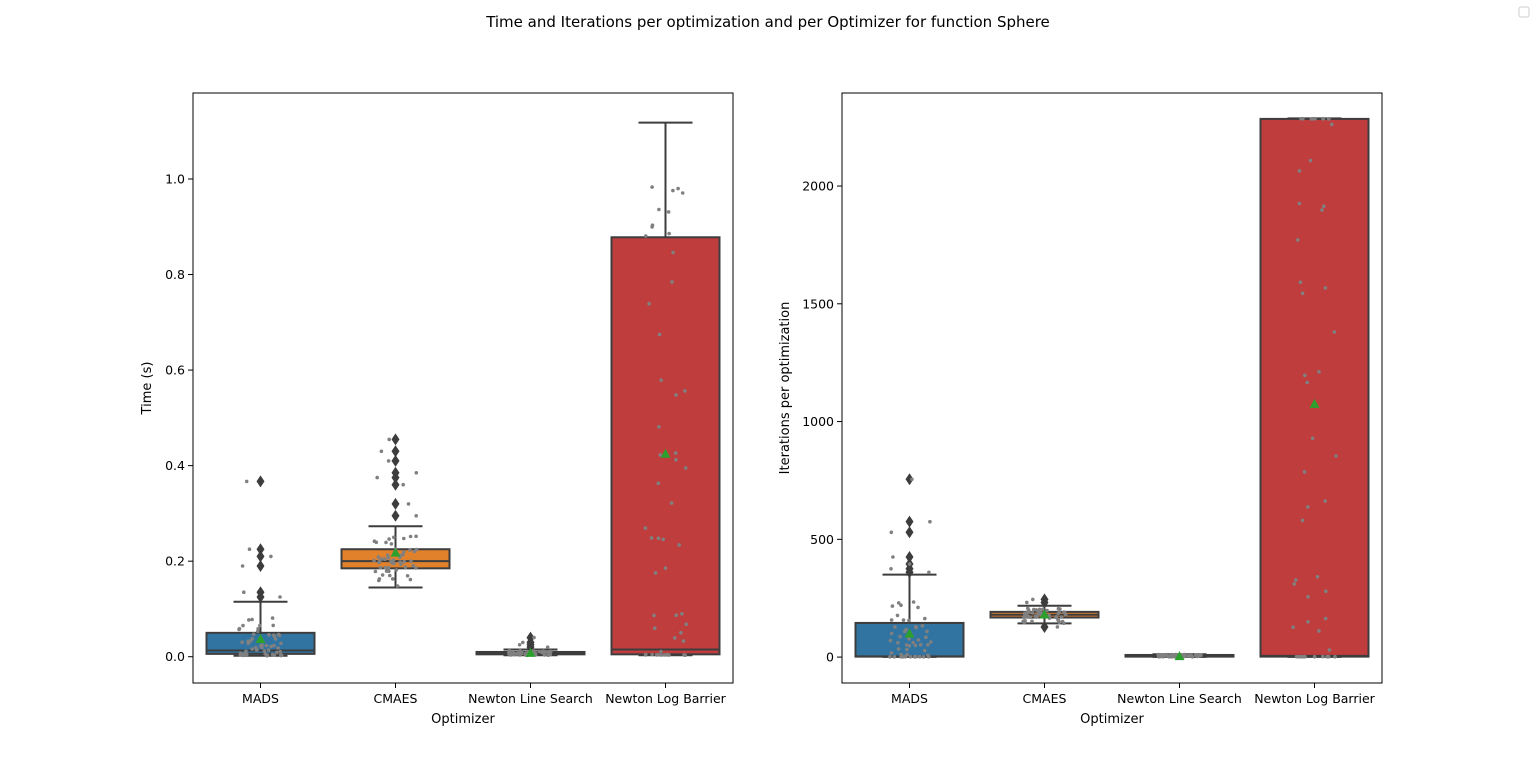 This screenshot has height=767, width=1536. Describe the element at coordinates (175, 370) in the screenshot. I see `y-tick-label: 0.6` at that location.